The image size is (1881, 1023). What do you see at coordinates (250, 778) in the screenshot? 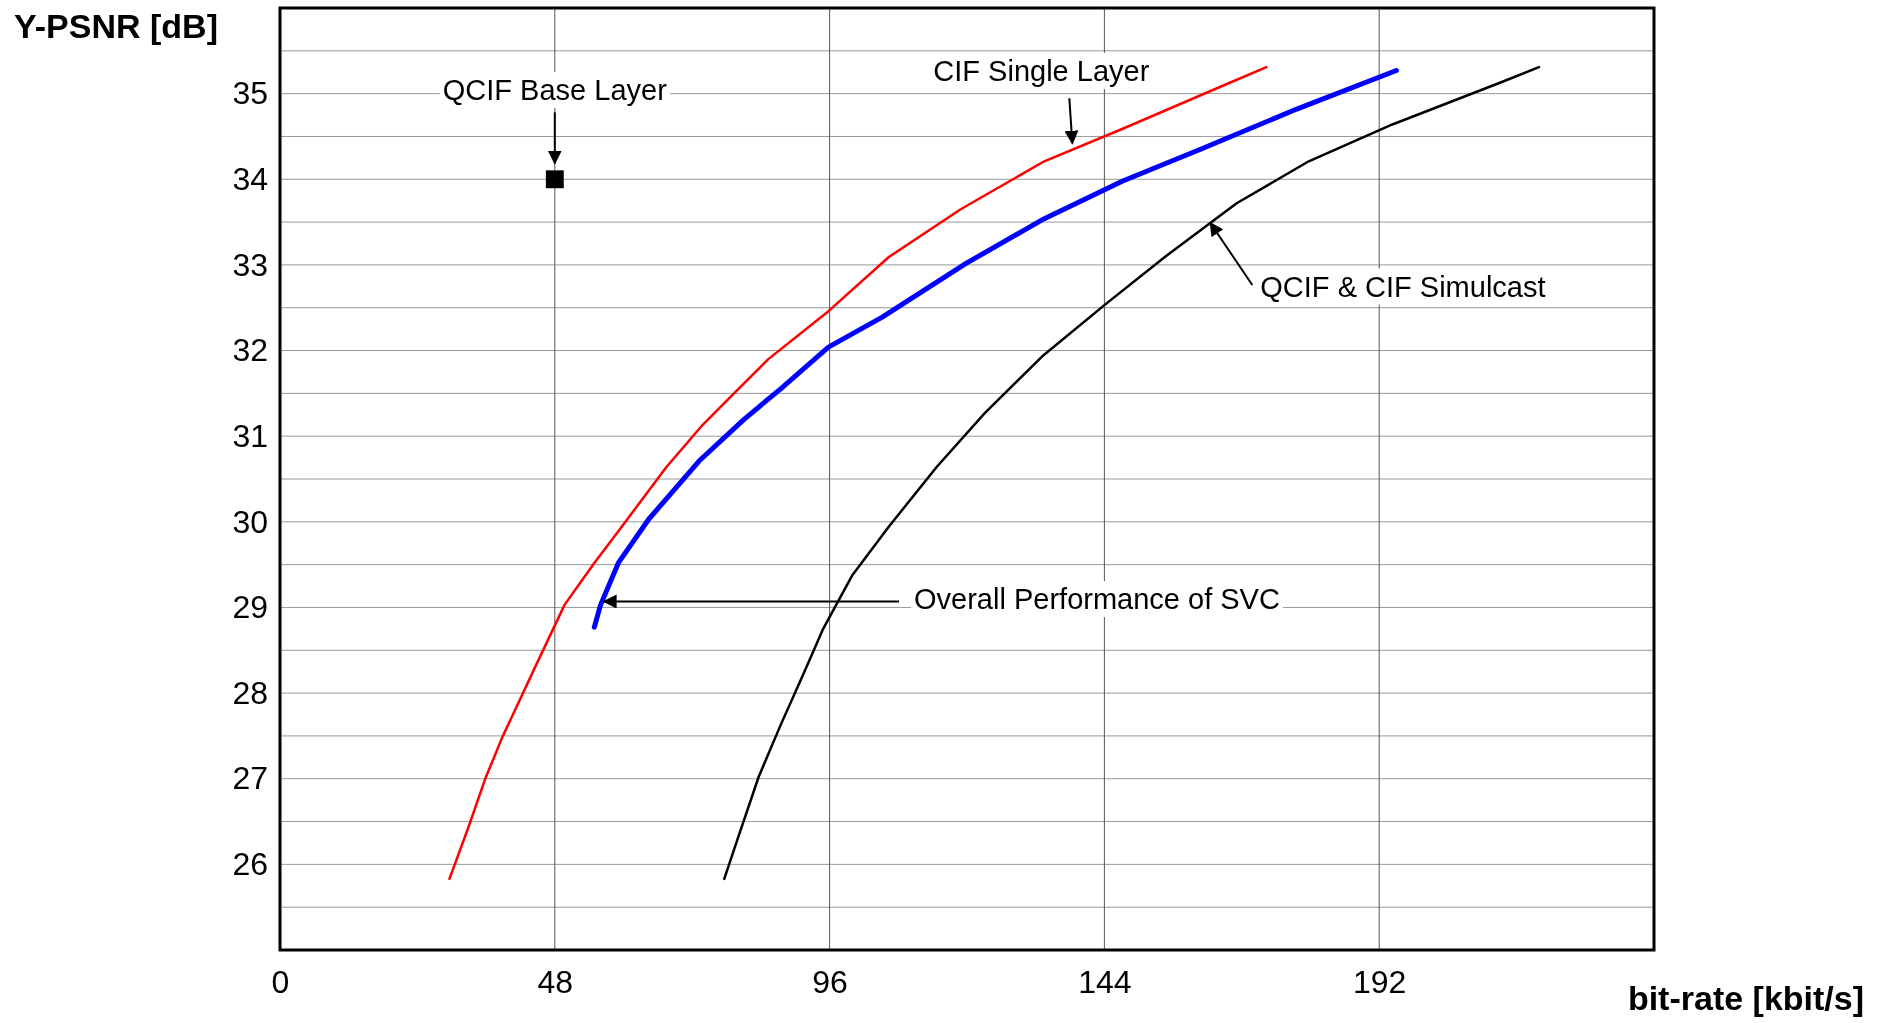
I see `y-tick-label: 27` at bounding box center [250, 778].